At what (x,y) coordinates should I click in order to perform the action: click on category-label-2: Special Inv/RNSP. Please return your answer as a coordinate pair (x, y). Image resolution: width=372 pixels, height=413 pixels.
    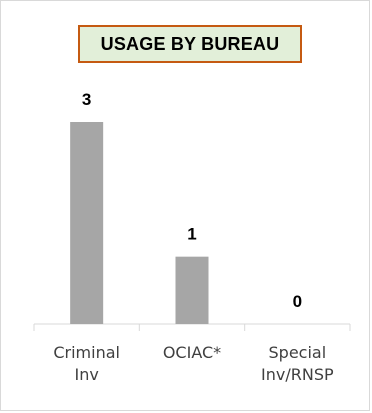
    Looking at the image, I should click on (297, 363).